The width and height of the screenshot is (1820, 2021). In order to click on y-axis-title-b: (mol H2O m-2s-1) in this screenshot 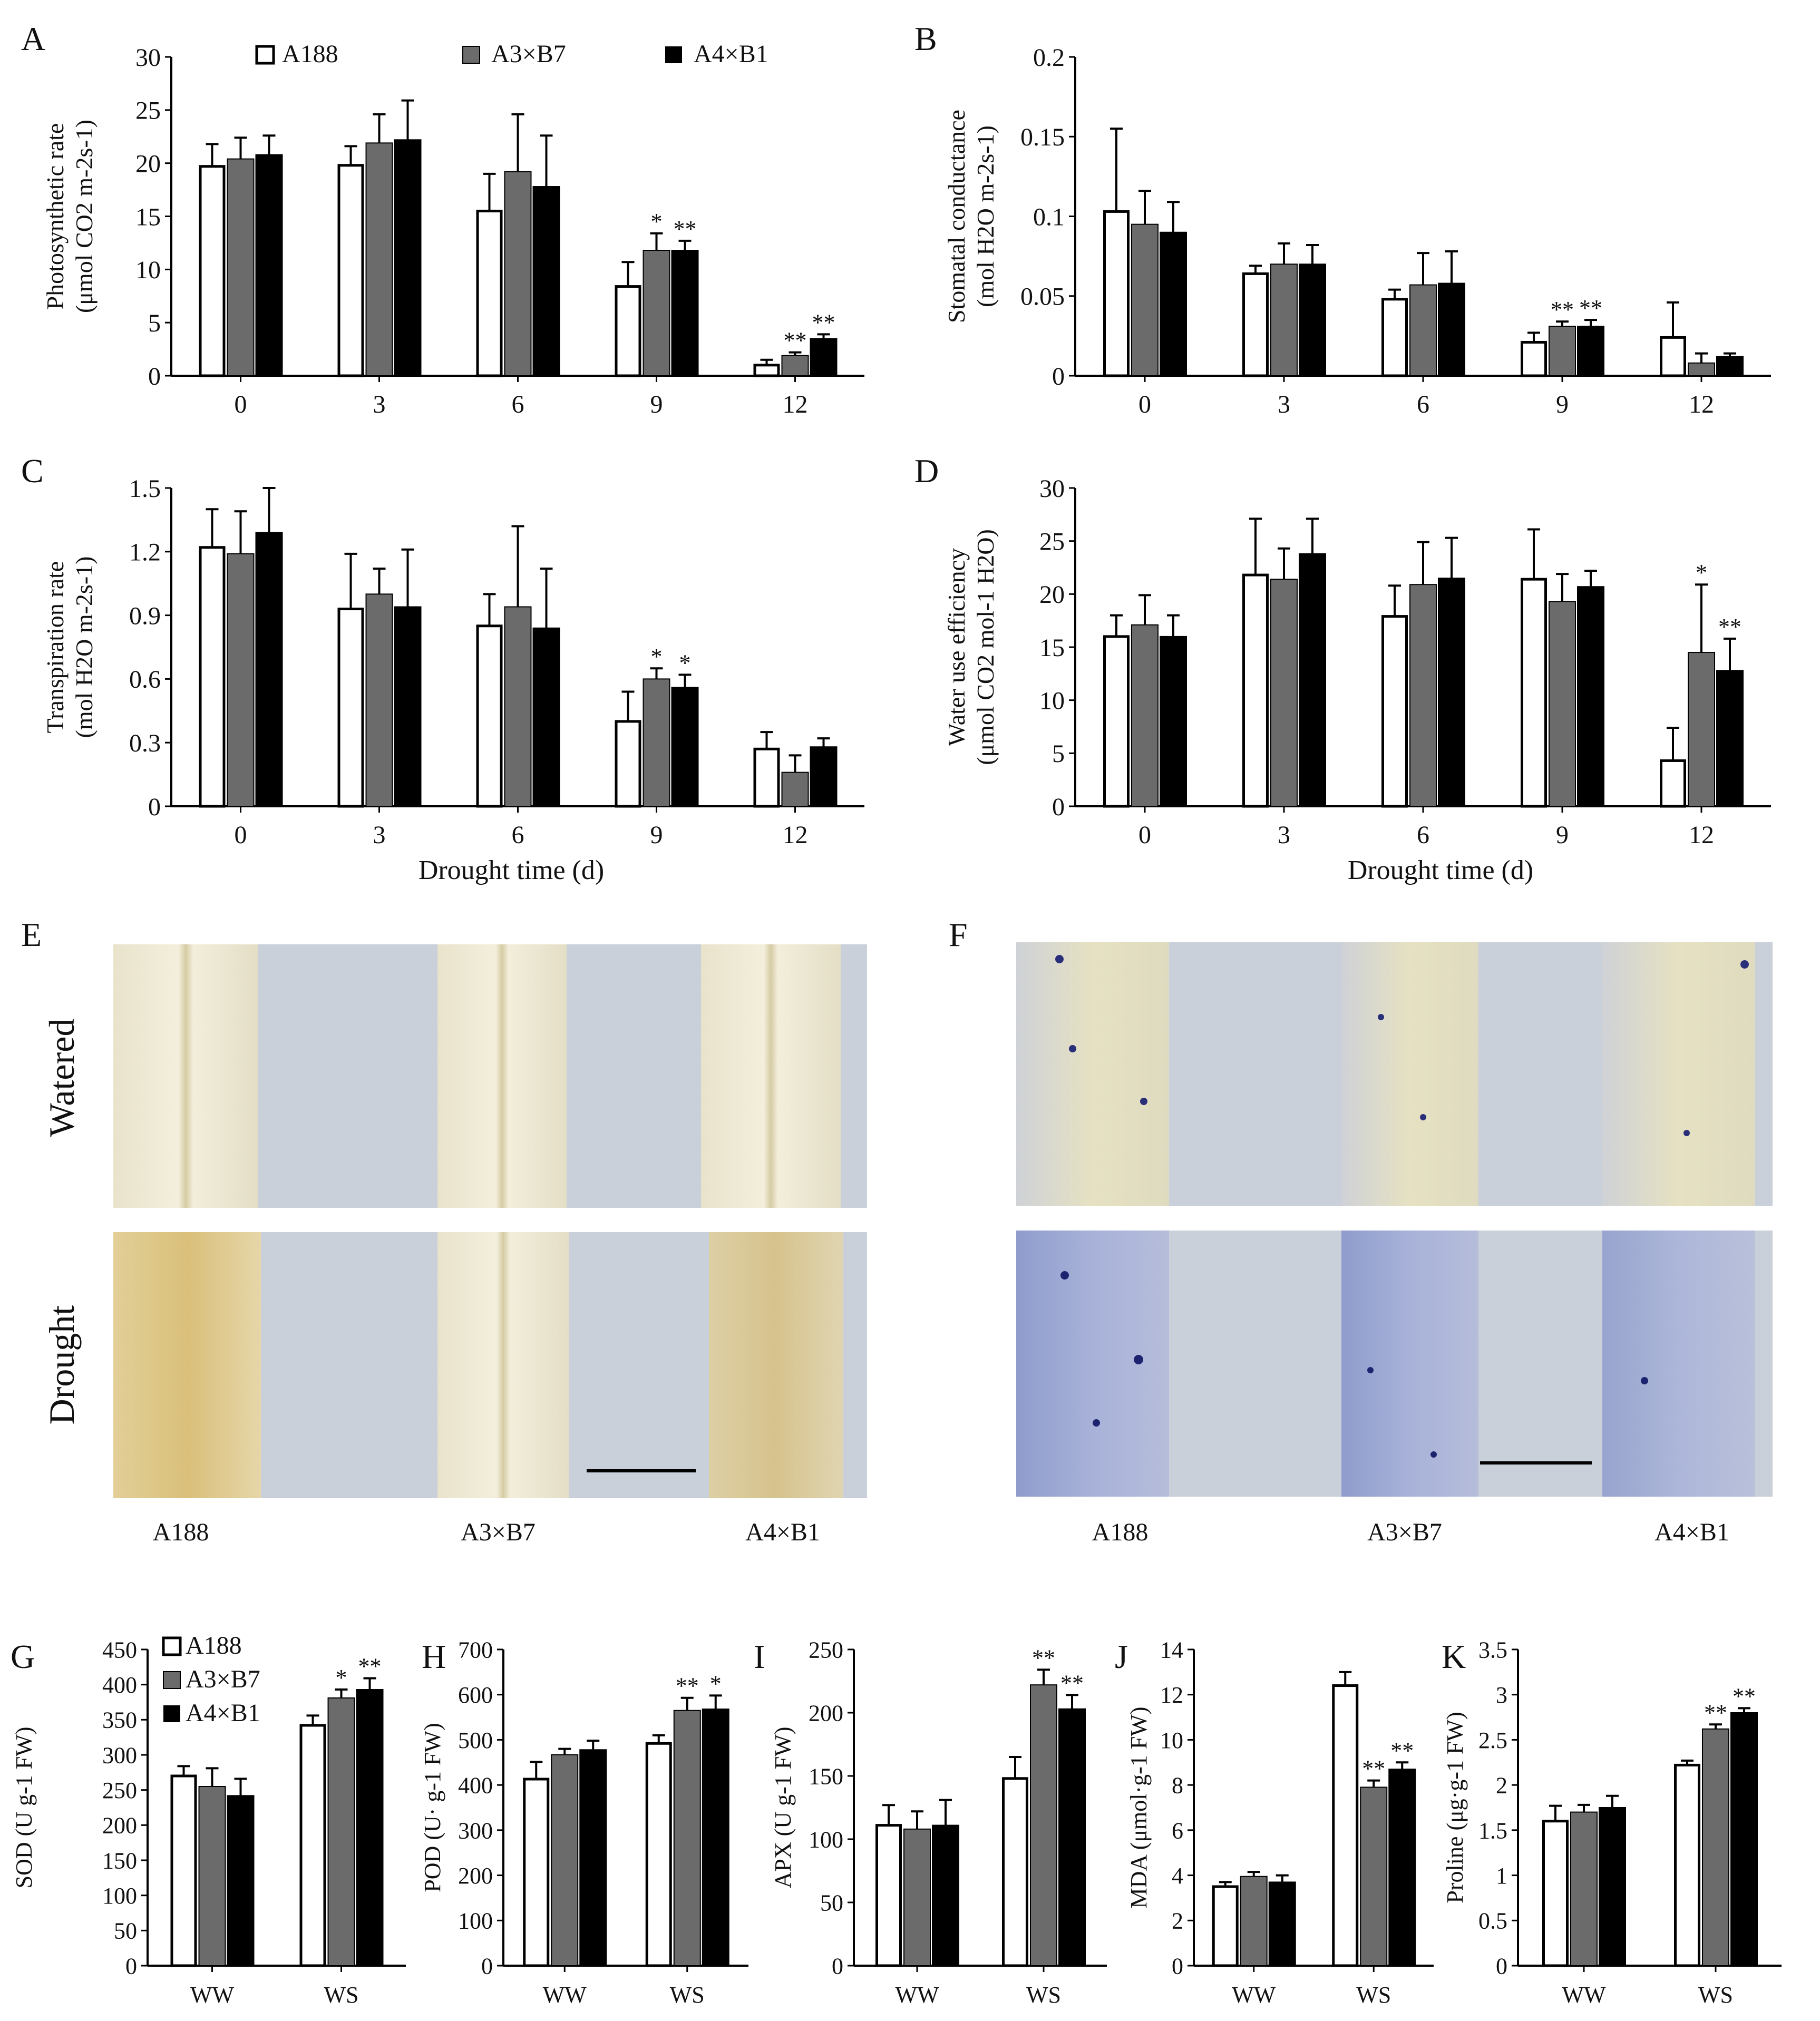, I will do `click(985, 216)`.